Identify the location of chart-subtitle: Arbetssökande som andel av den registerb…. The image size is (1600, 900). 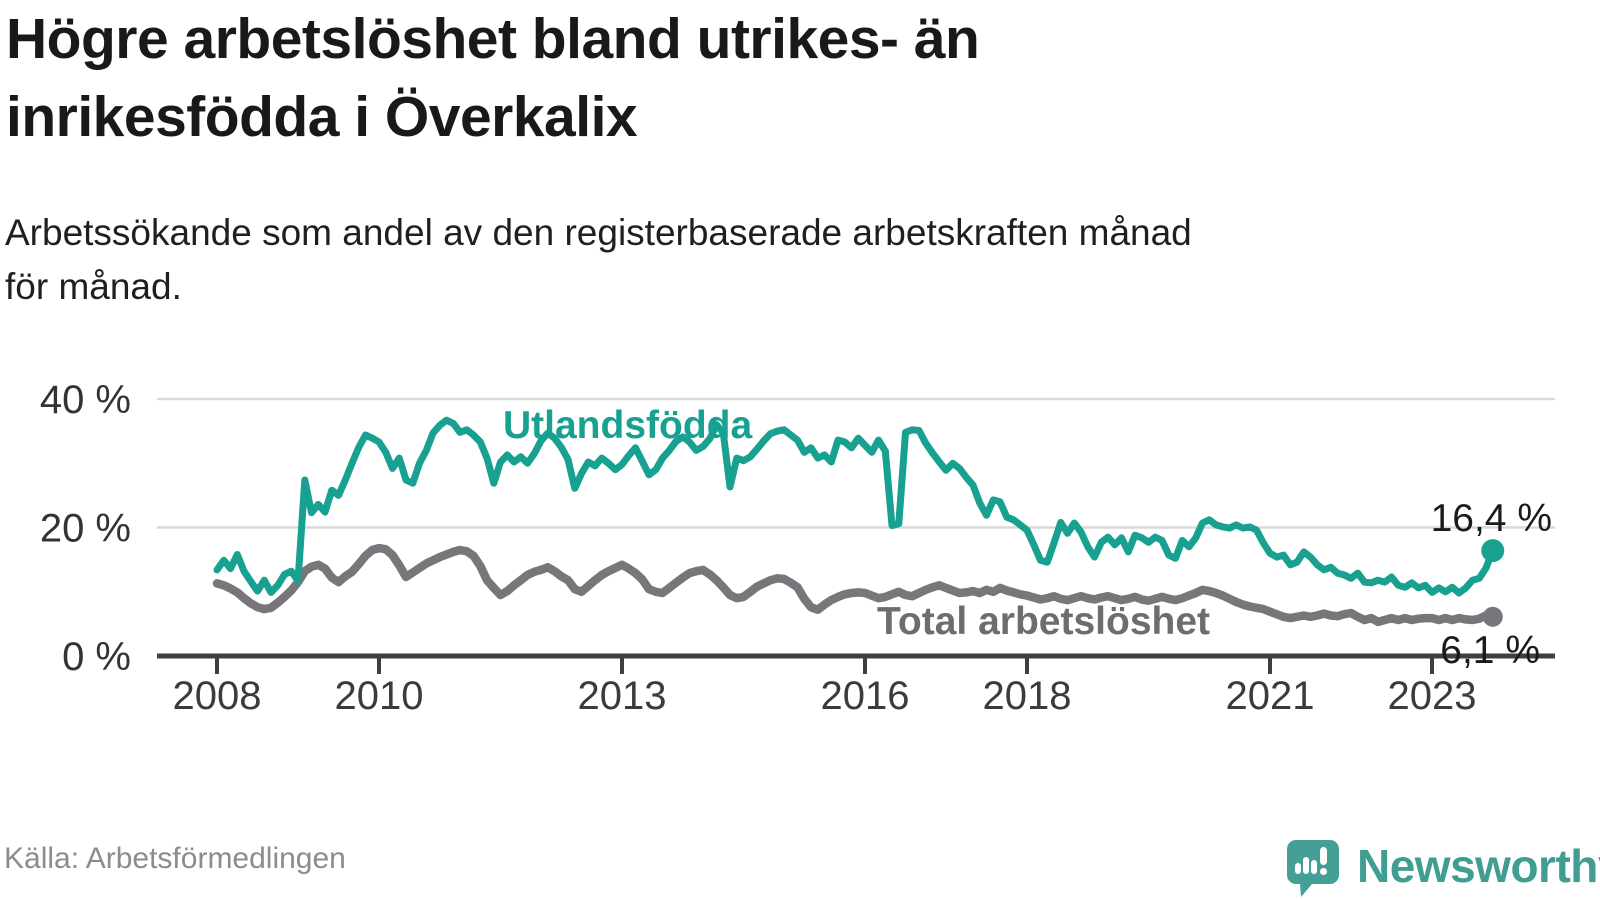
(598, 259).